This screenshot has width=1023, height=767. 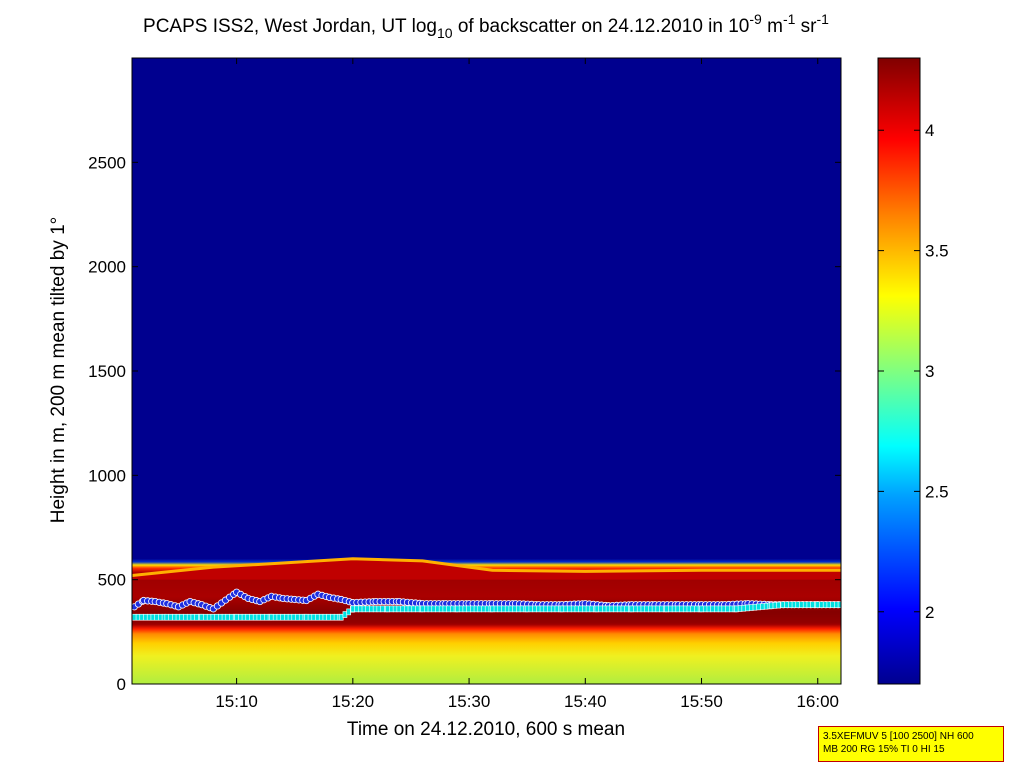 I want to click on series-layer, so click(x=486, y=604).